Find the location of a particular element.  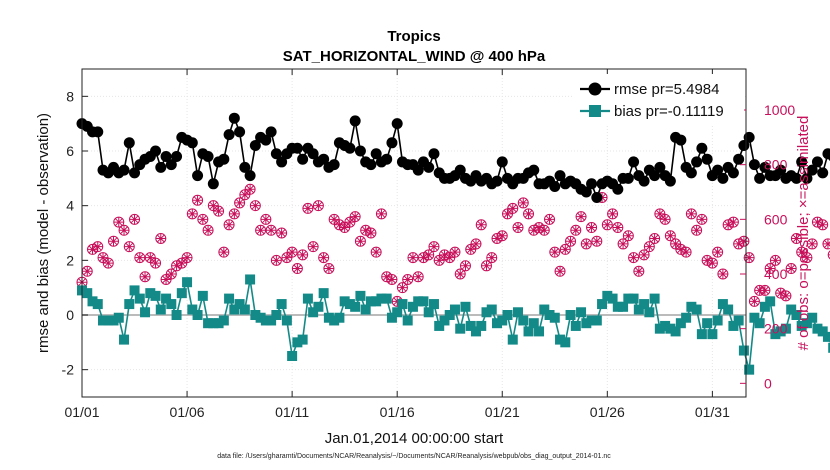

y-right-tick-label: 400 is located at coordinates (776, 274).